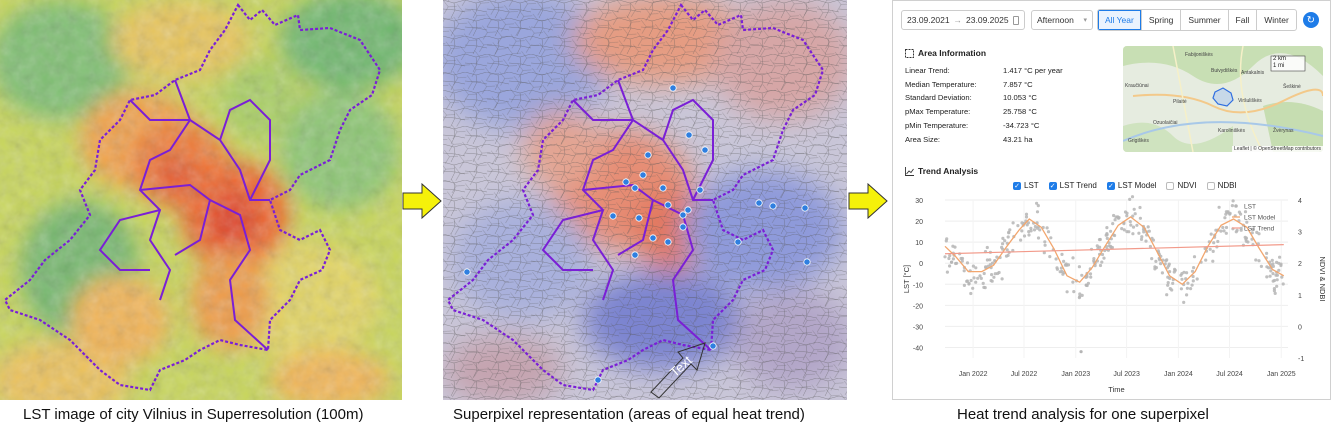 Image resolution: width=1331 pixels, height=431 pixels. What do you see at coordinates (918, 306) in the screenshot?
I see `y-tick-label: -20` at bounding box center [918, 306].